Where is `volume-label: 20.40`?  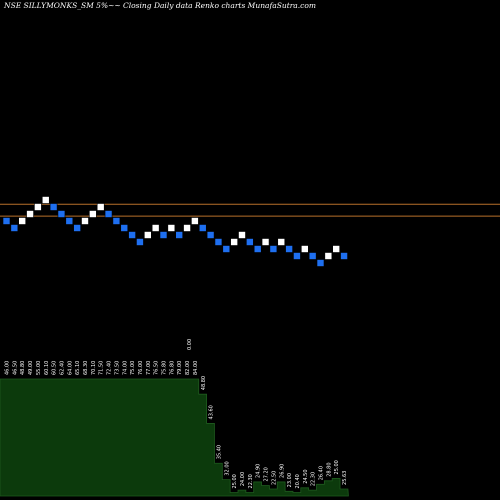 volume-label: 20.40 is located at coordinates (298, 481).